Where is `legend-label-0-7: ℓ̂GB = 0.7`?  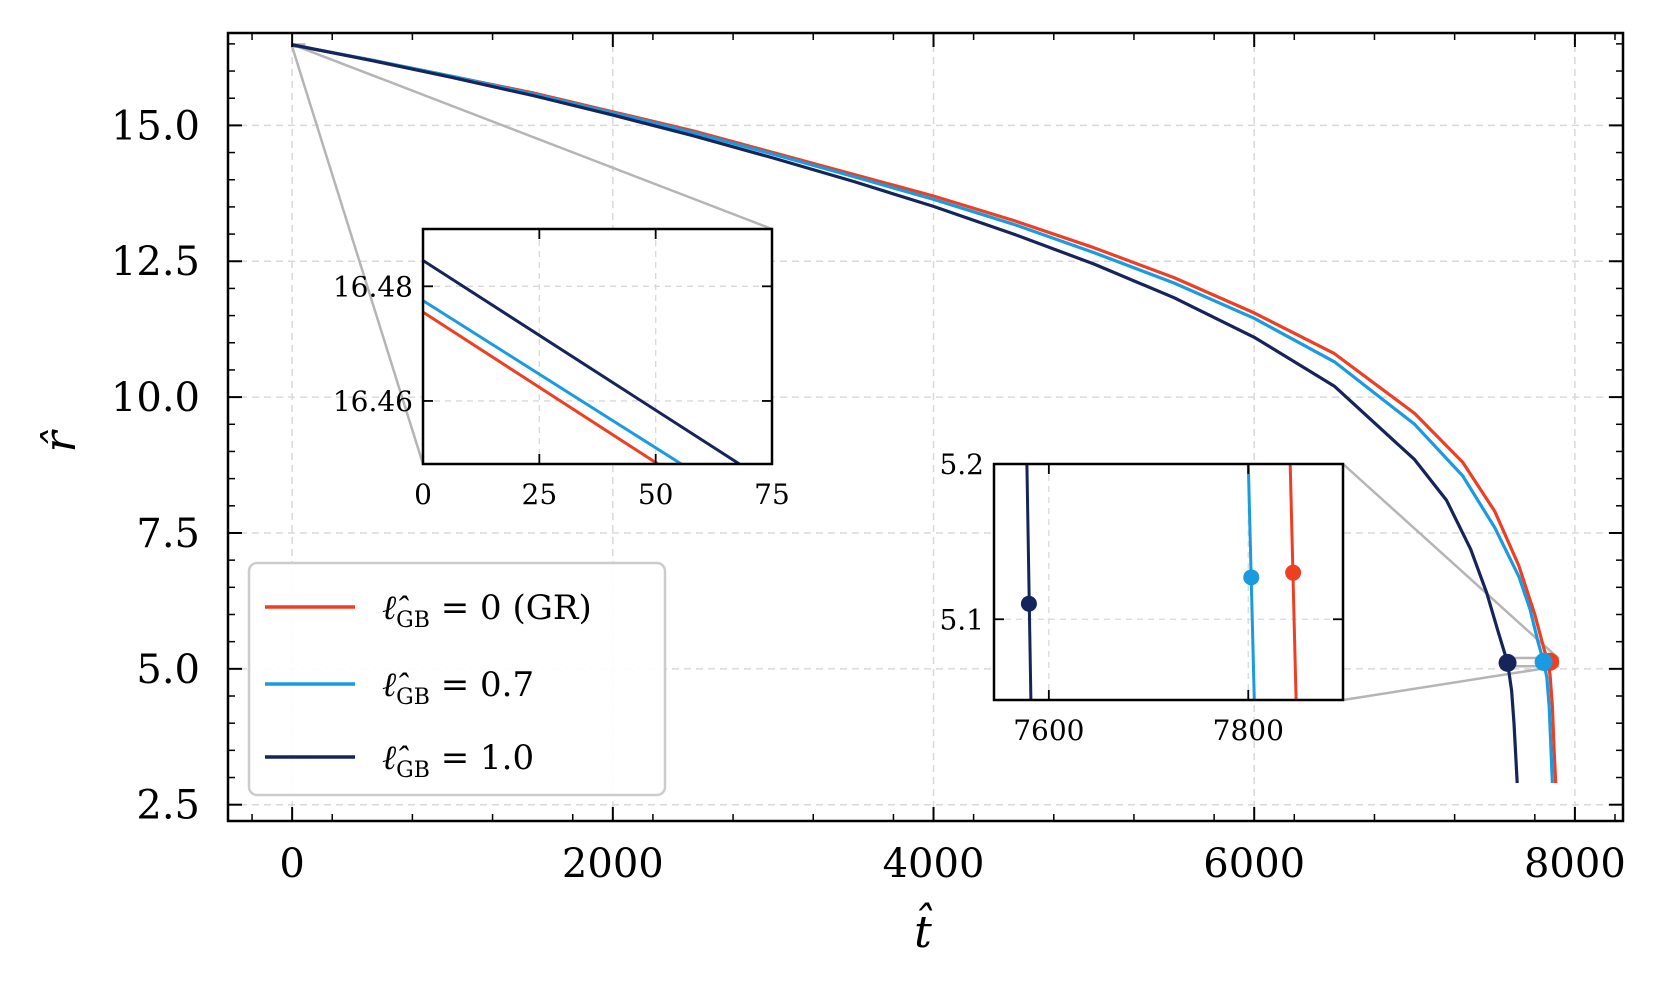 legend-label-0-7: ℓ̂GB = 0.7 is located at coordinates (458, 687).